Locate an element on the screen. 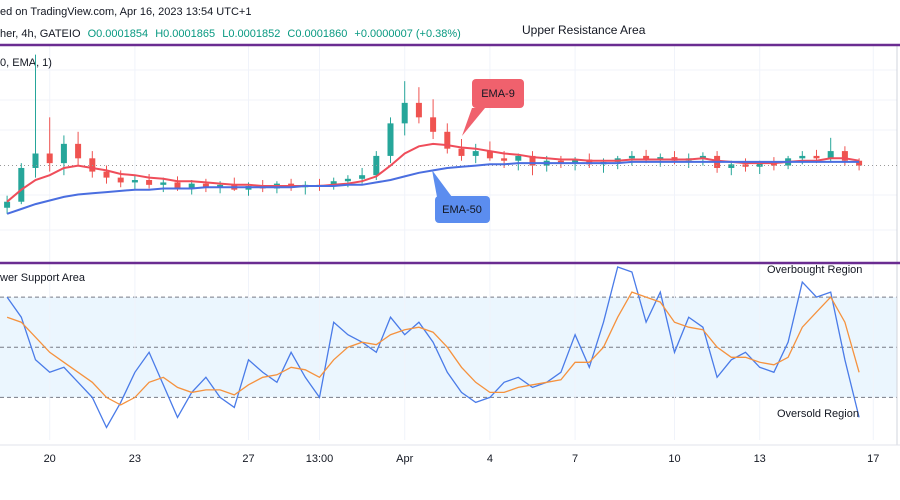 This screenshot has width=900, height=500. x-tick-label: 27 is located at coordinates (248, 459).